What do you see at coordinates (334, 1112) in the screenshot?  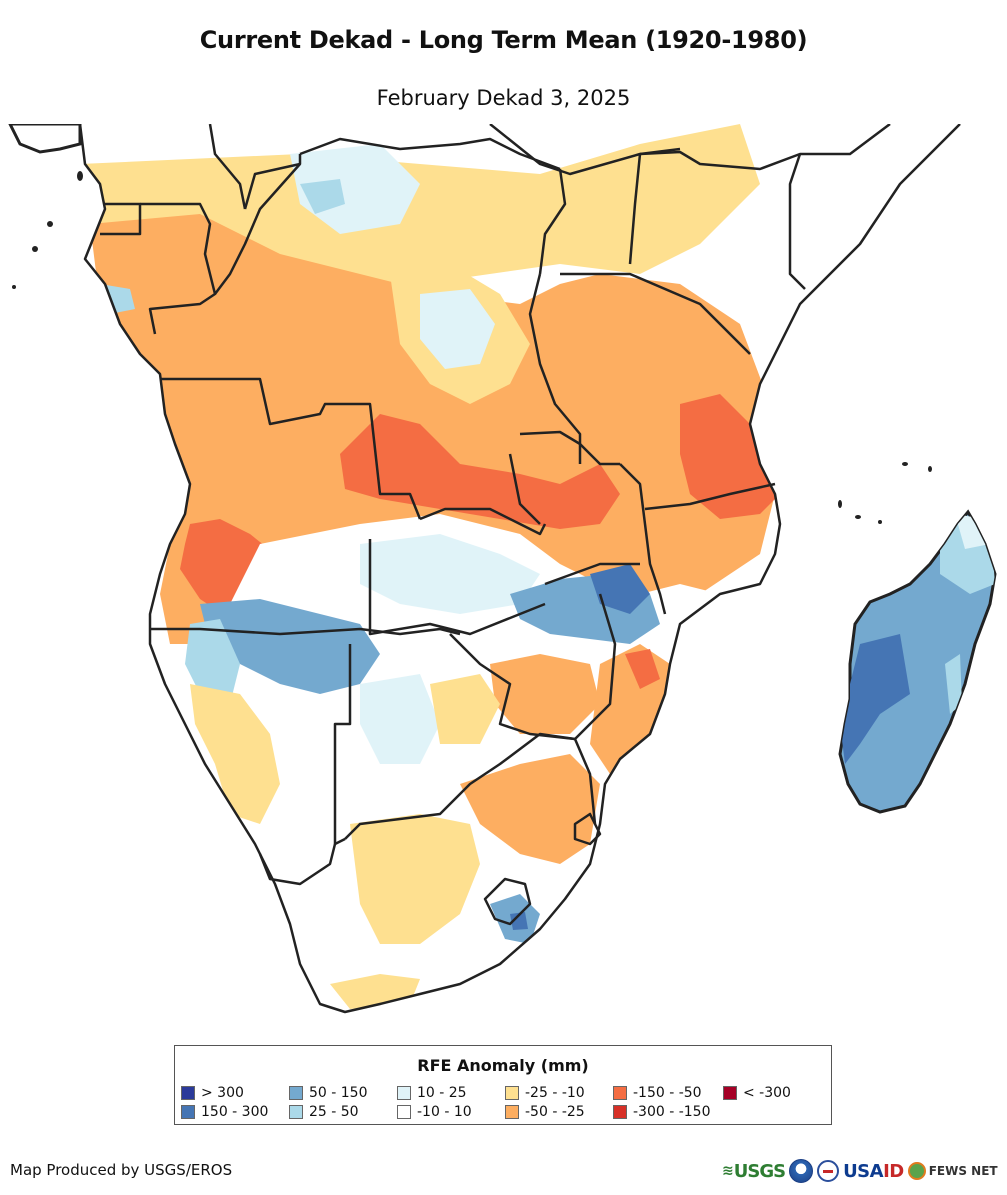 I see `legend-label: 25 - 50` at bounding box center [334, 1112].